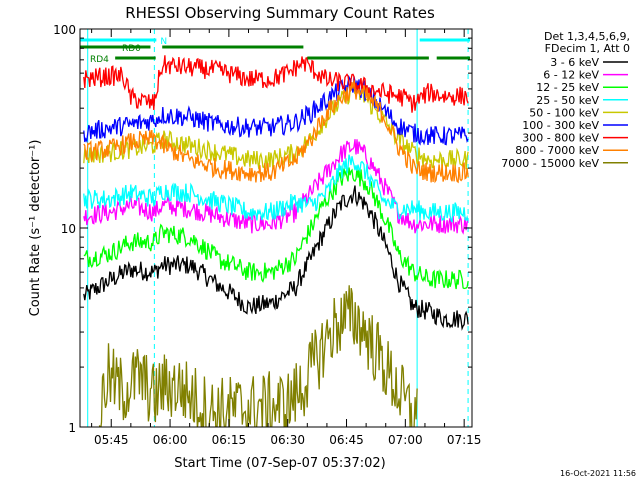  Describe the element at coordinates (560, 138) in the screenshot. I see `legend-label-6: 300 - 800 keV` at that location.